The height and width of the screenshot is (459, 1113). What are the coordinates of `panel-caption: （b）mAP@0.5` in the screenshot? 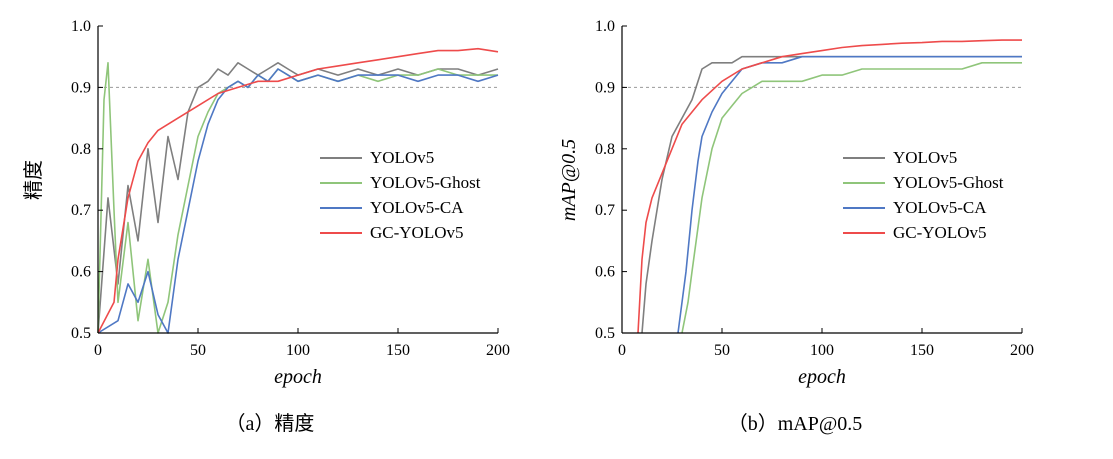 It's located at (795, 423).